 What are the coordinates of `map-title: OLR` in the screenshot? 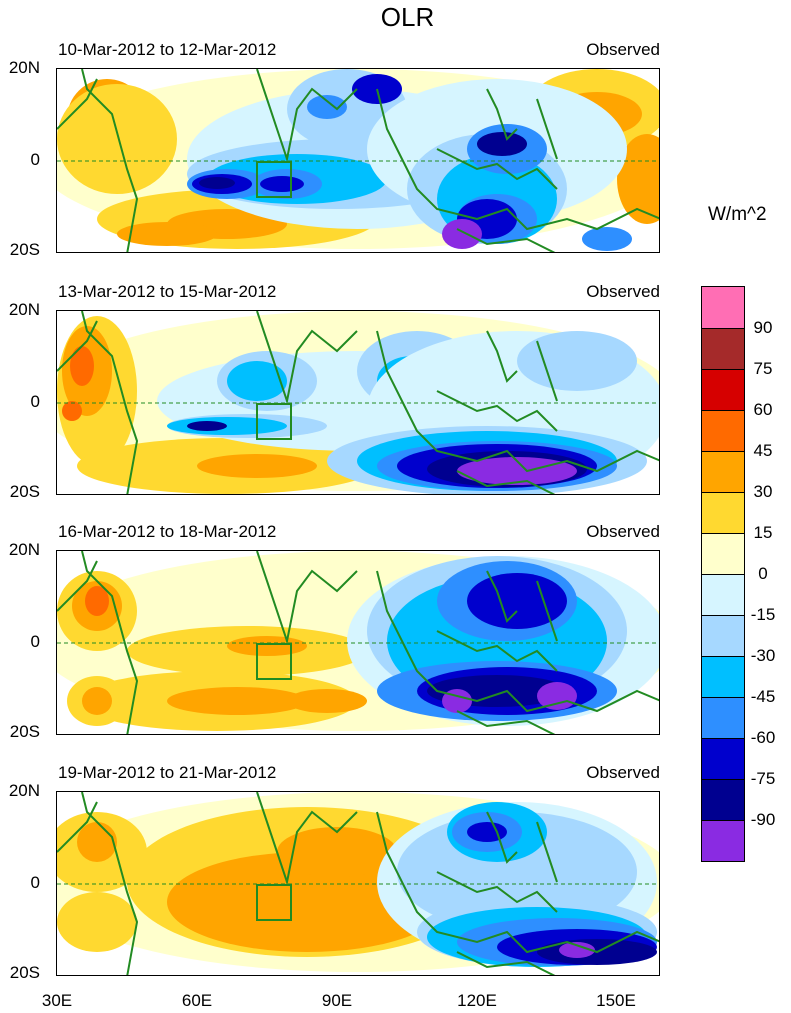 It's located at (407, 17).